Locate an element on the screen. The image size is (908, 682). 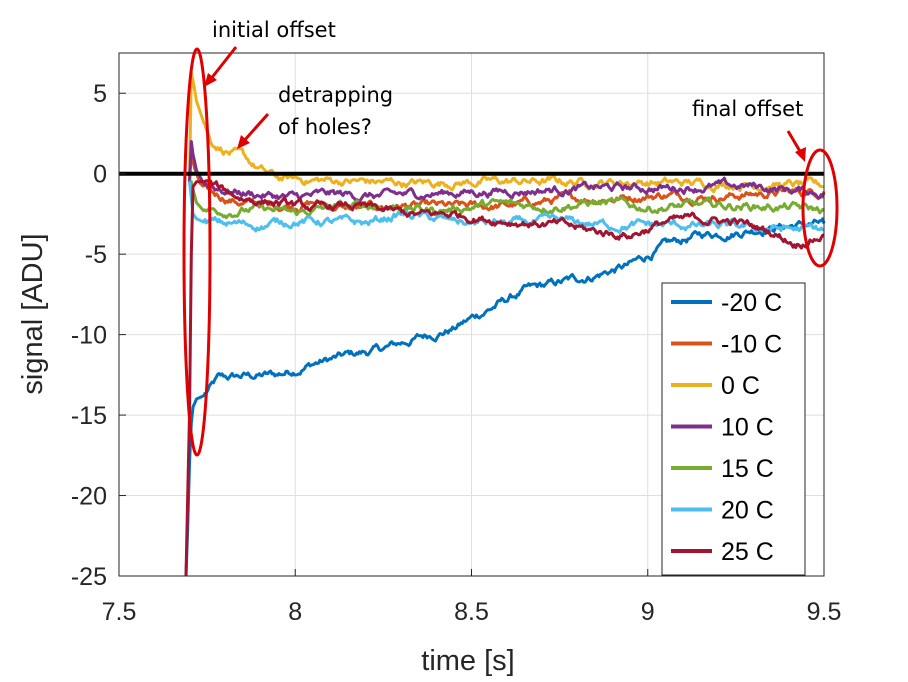
x-axis-label: time [s] is located at coordinates (467, 661).